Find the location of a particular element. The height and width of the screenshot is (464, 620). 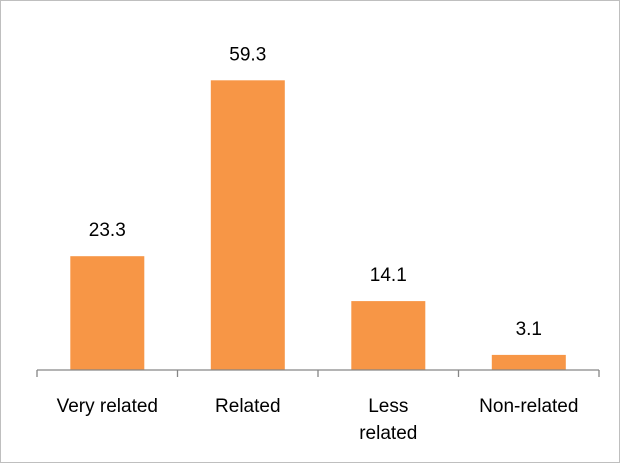

category-label-0: Very related is located at coordinates (107, 406).